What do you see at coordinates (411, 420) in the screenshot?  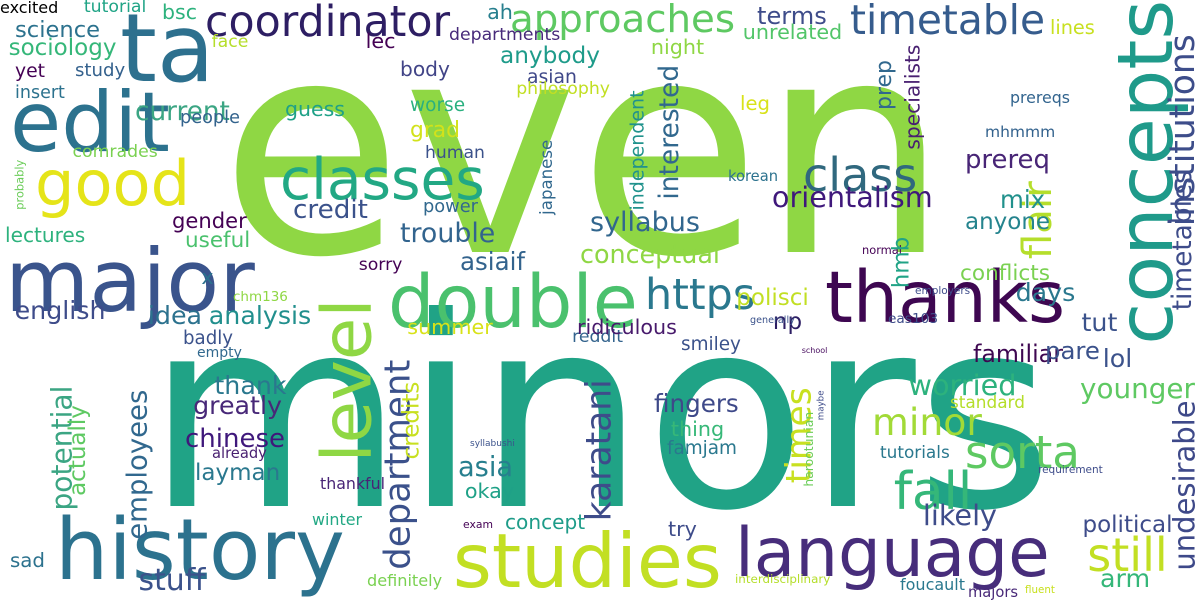 I see `word-credits: credits` at bounding box center [411, 420].